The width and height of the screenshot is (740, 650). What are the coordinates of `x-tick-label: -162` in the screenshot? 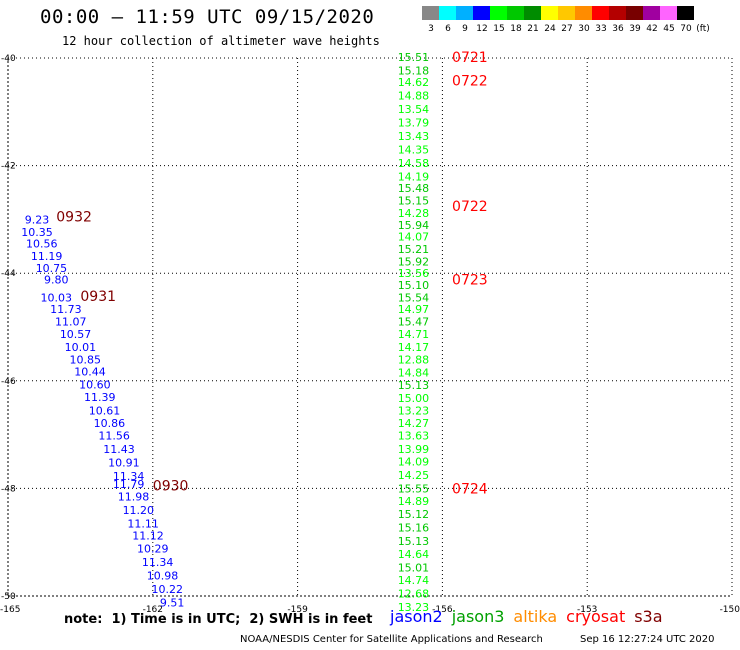 It's located at (153, 610).